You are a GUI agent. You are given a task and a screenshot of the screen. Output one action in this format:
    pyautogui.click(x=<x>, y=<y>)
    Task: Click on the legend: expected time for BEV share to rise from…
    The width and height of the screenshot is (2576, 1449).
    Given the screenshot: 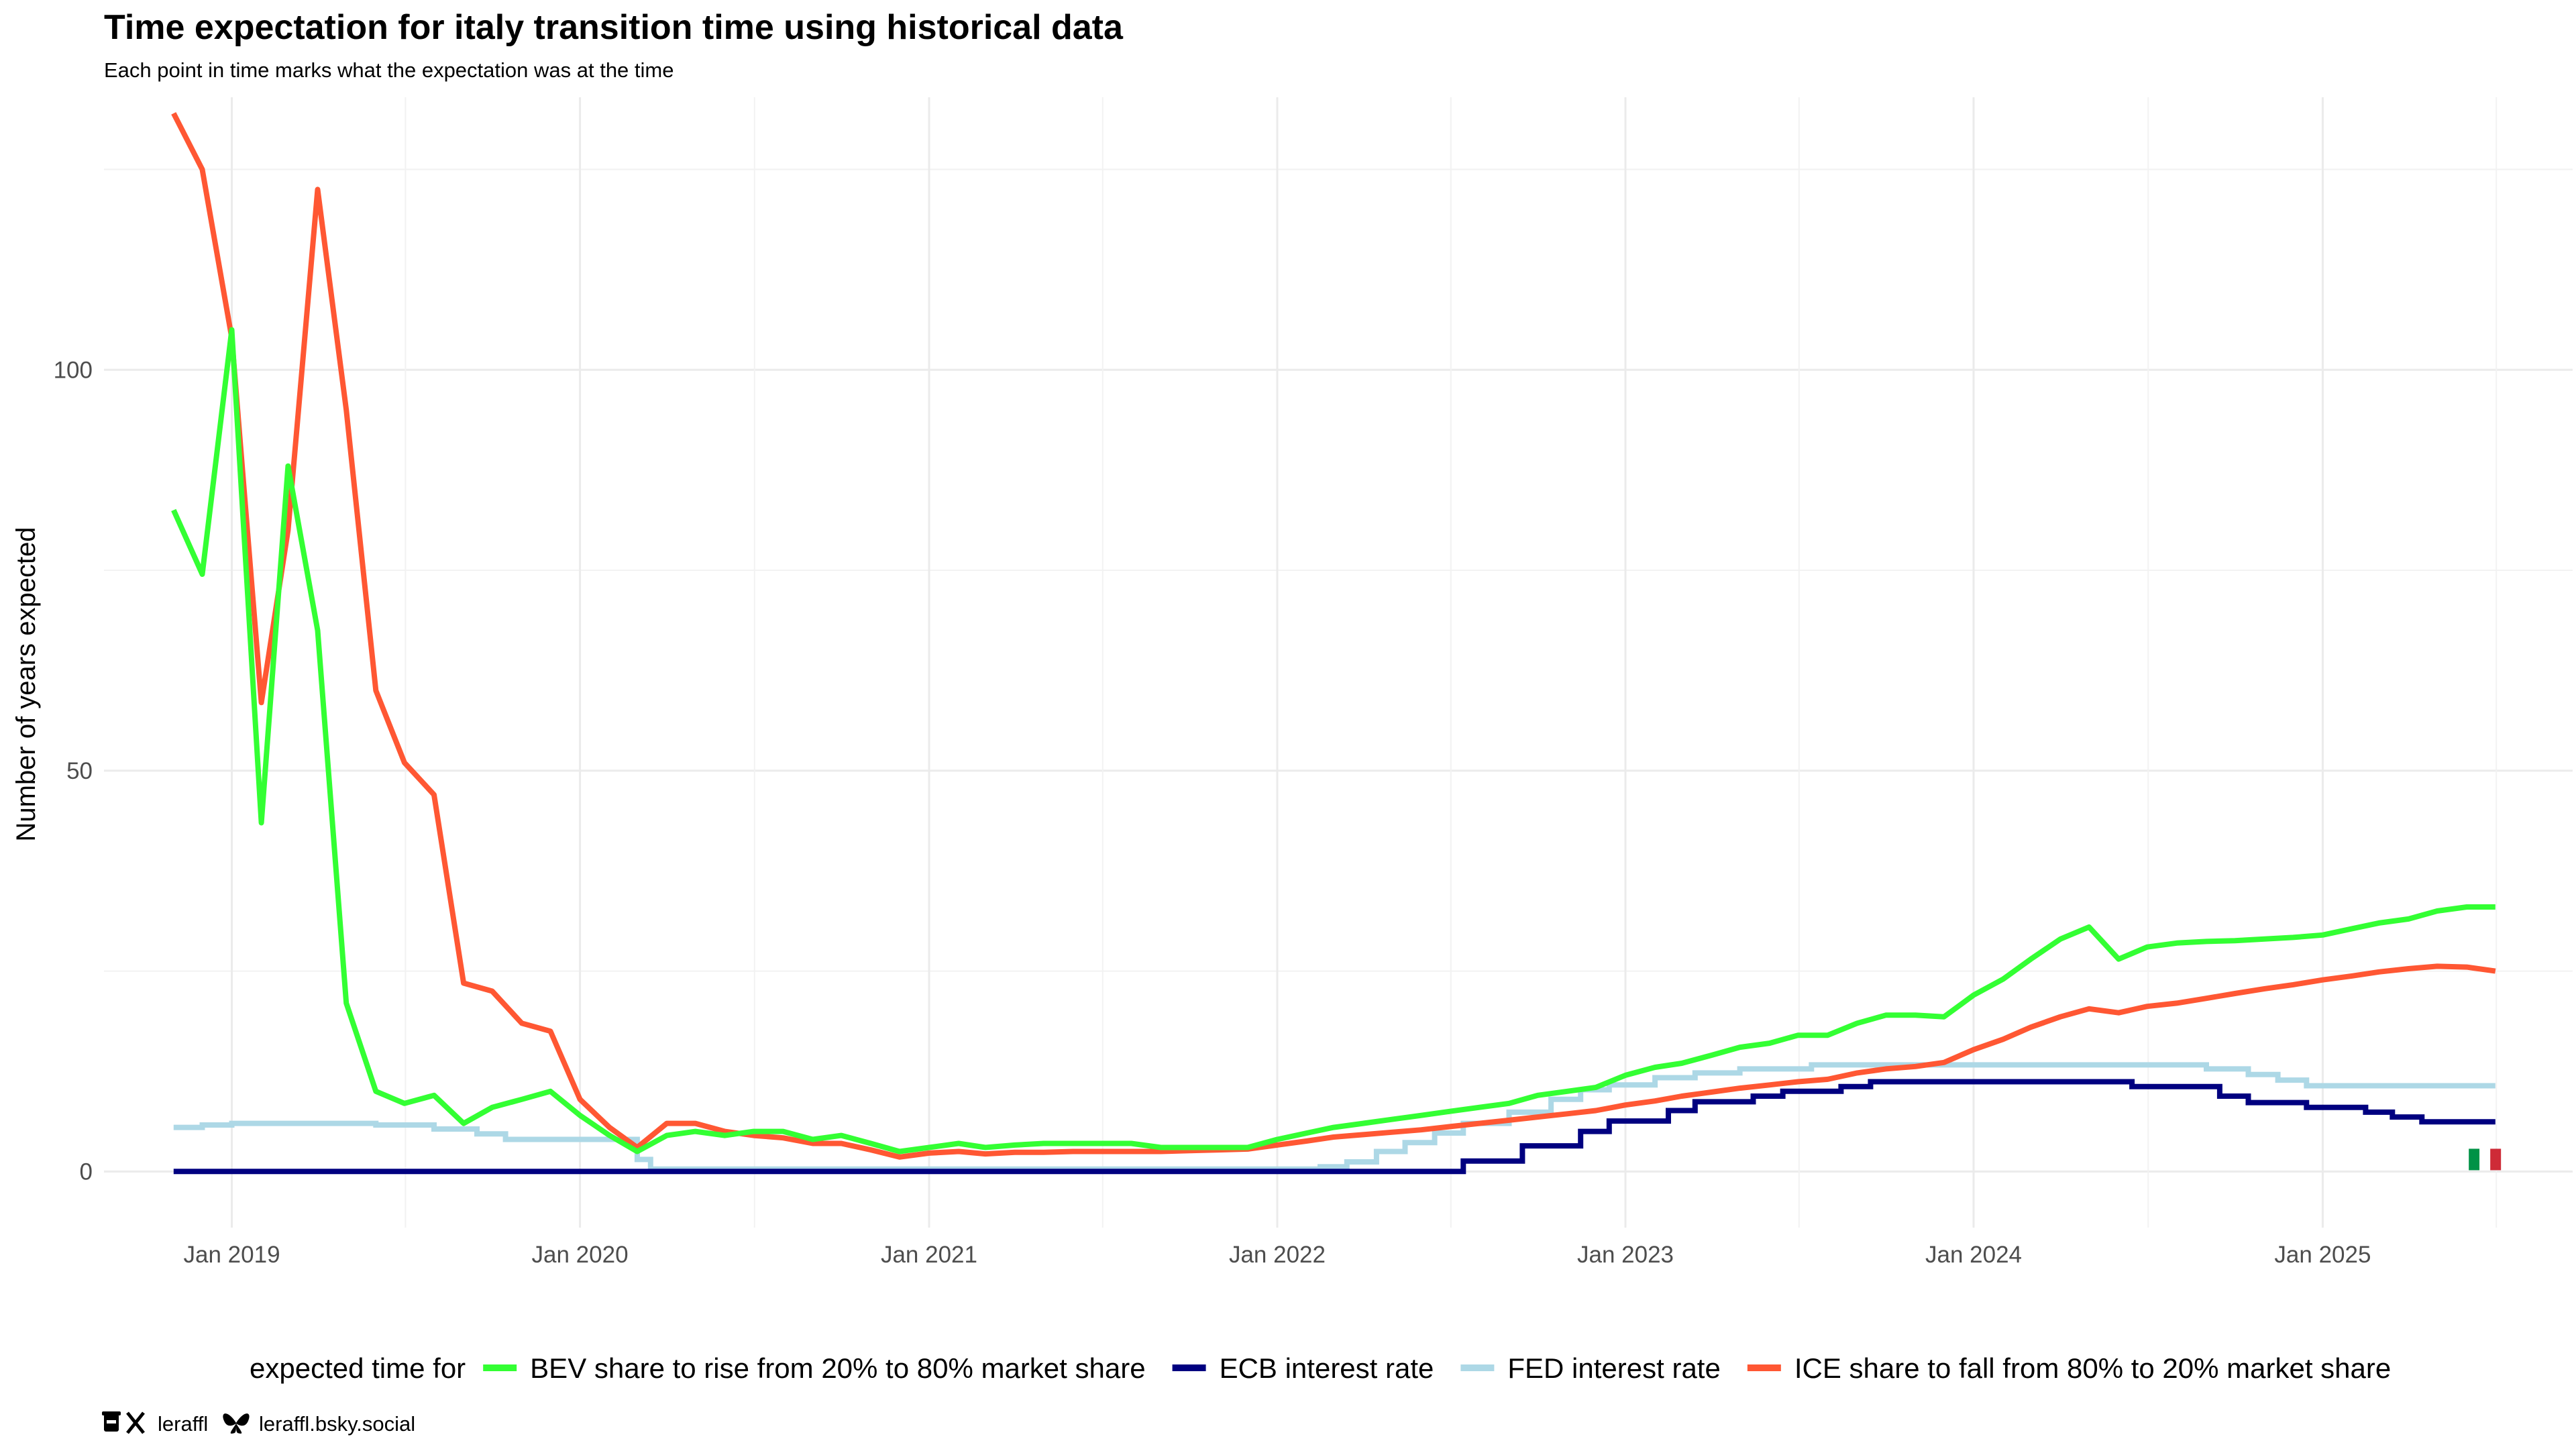 What is the action you would take?
    pyautogui.click(x=1320, y=1368)
    